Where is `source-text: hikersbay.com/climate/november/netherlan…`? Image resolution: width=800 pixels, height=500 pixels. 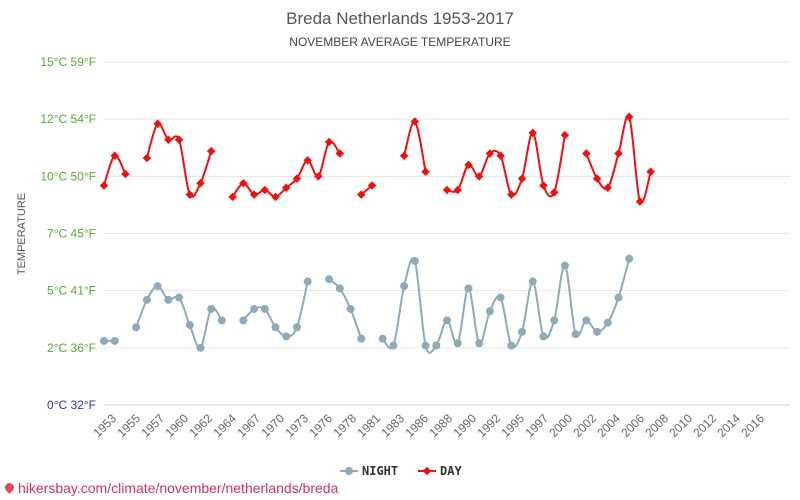 source-text: hikersbay.com/climate/november/netherlan… is located at coordinates (178, 488).